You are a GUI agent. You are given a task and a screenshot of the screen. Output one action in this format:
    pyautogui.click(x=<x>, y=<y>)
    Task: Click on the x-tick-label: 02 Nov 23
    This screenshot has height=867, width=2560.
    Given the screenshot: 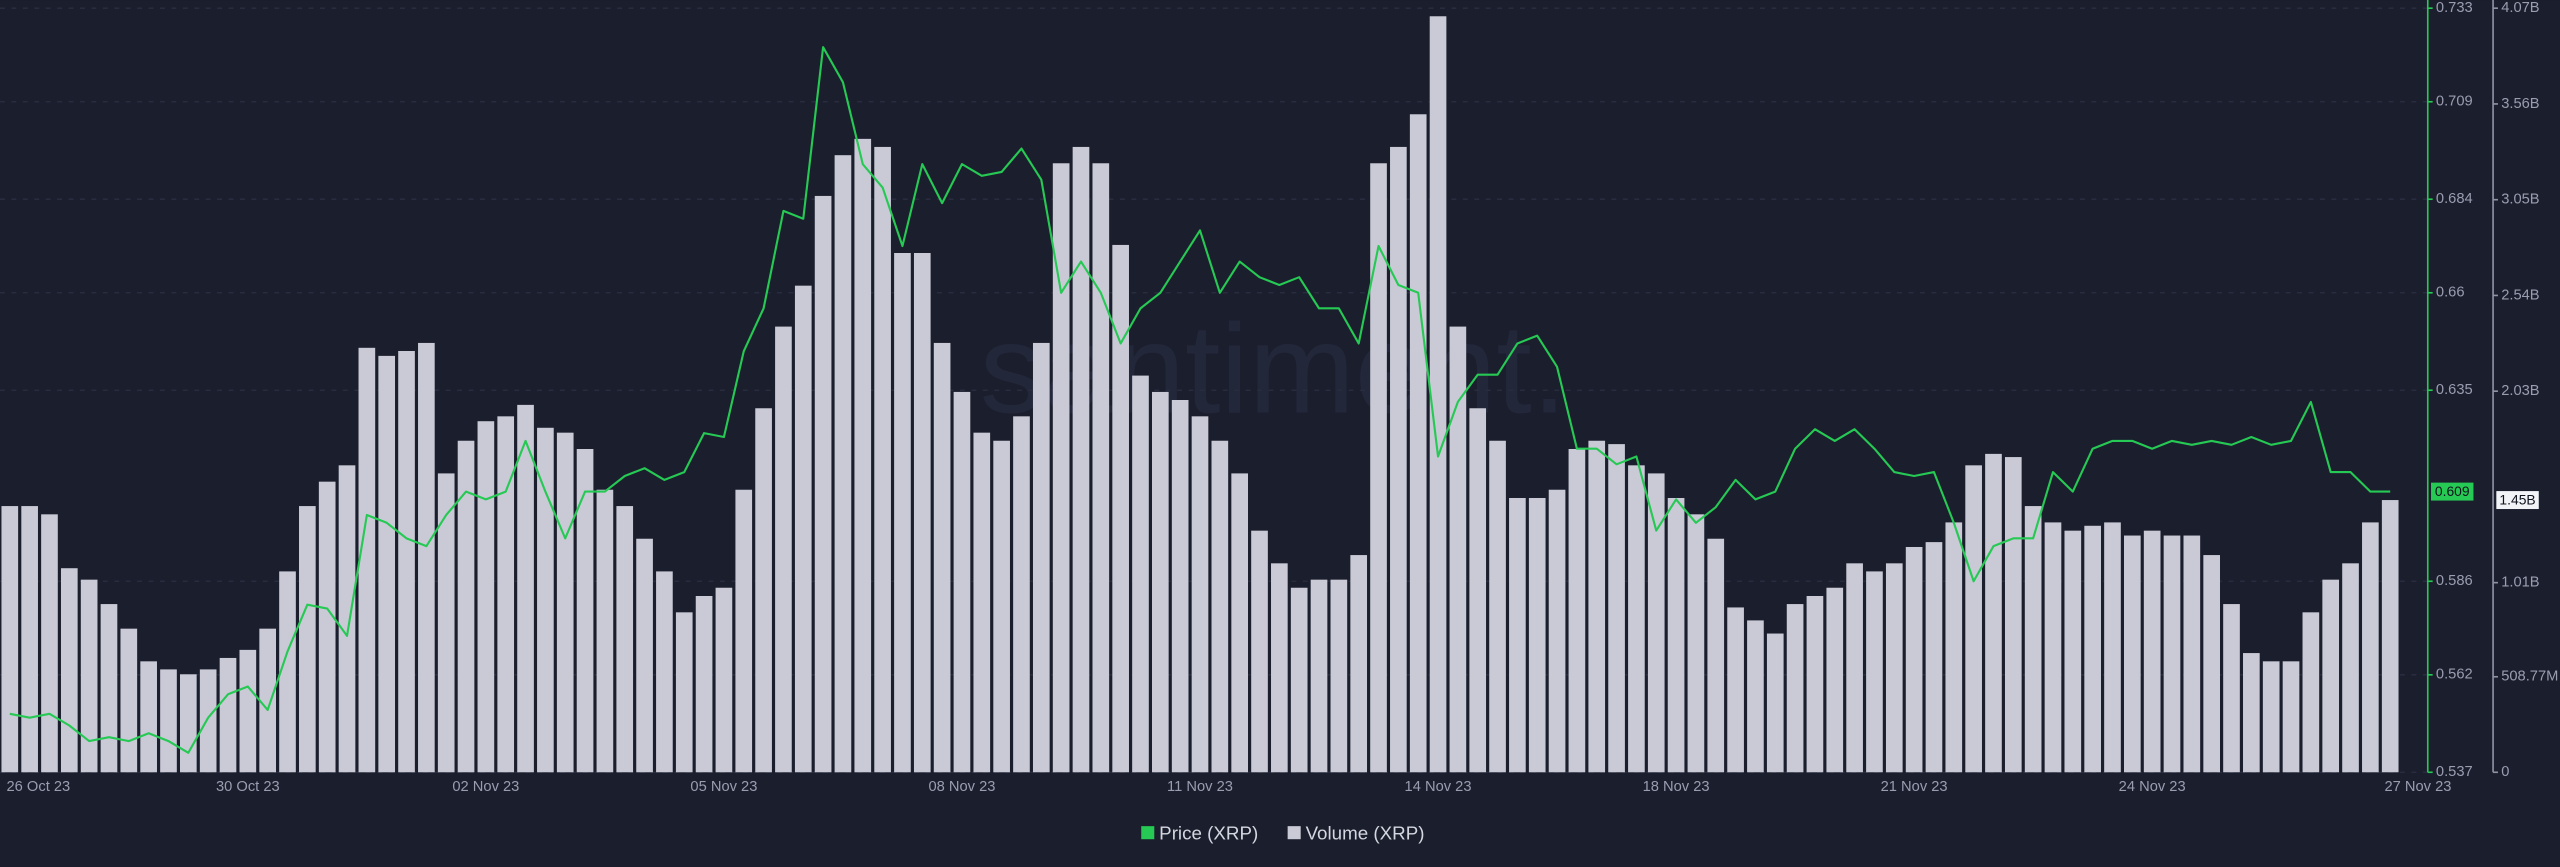 What is the action you would take?
    pyautogui.click(x=485, y=787)
    